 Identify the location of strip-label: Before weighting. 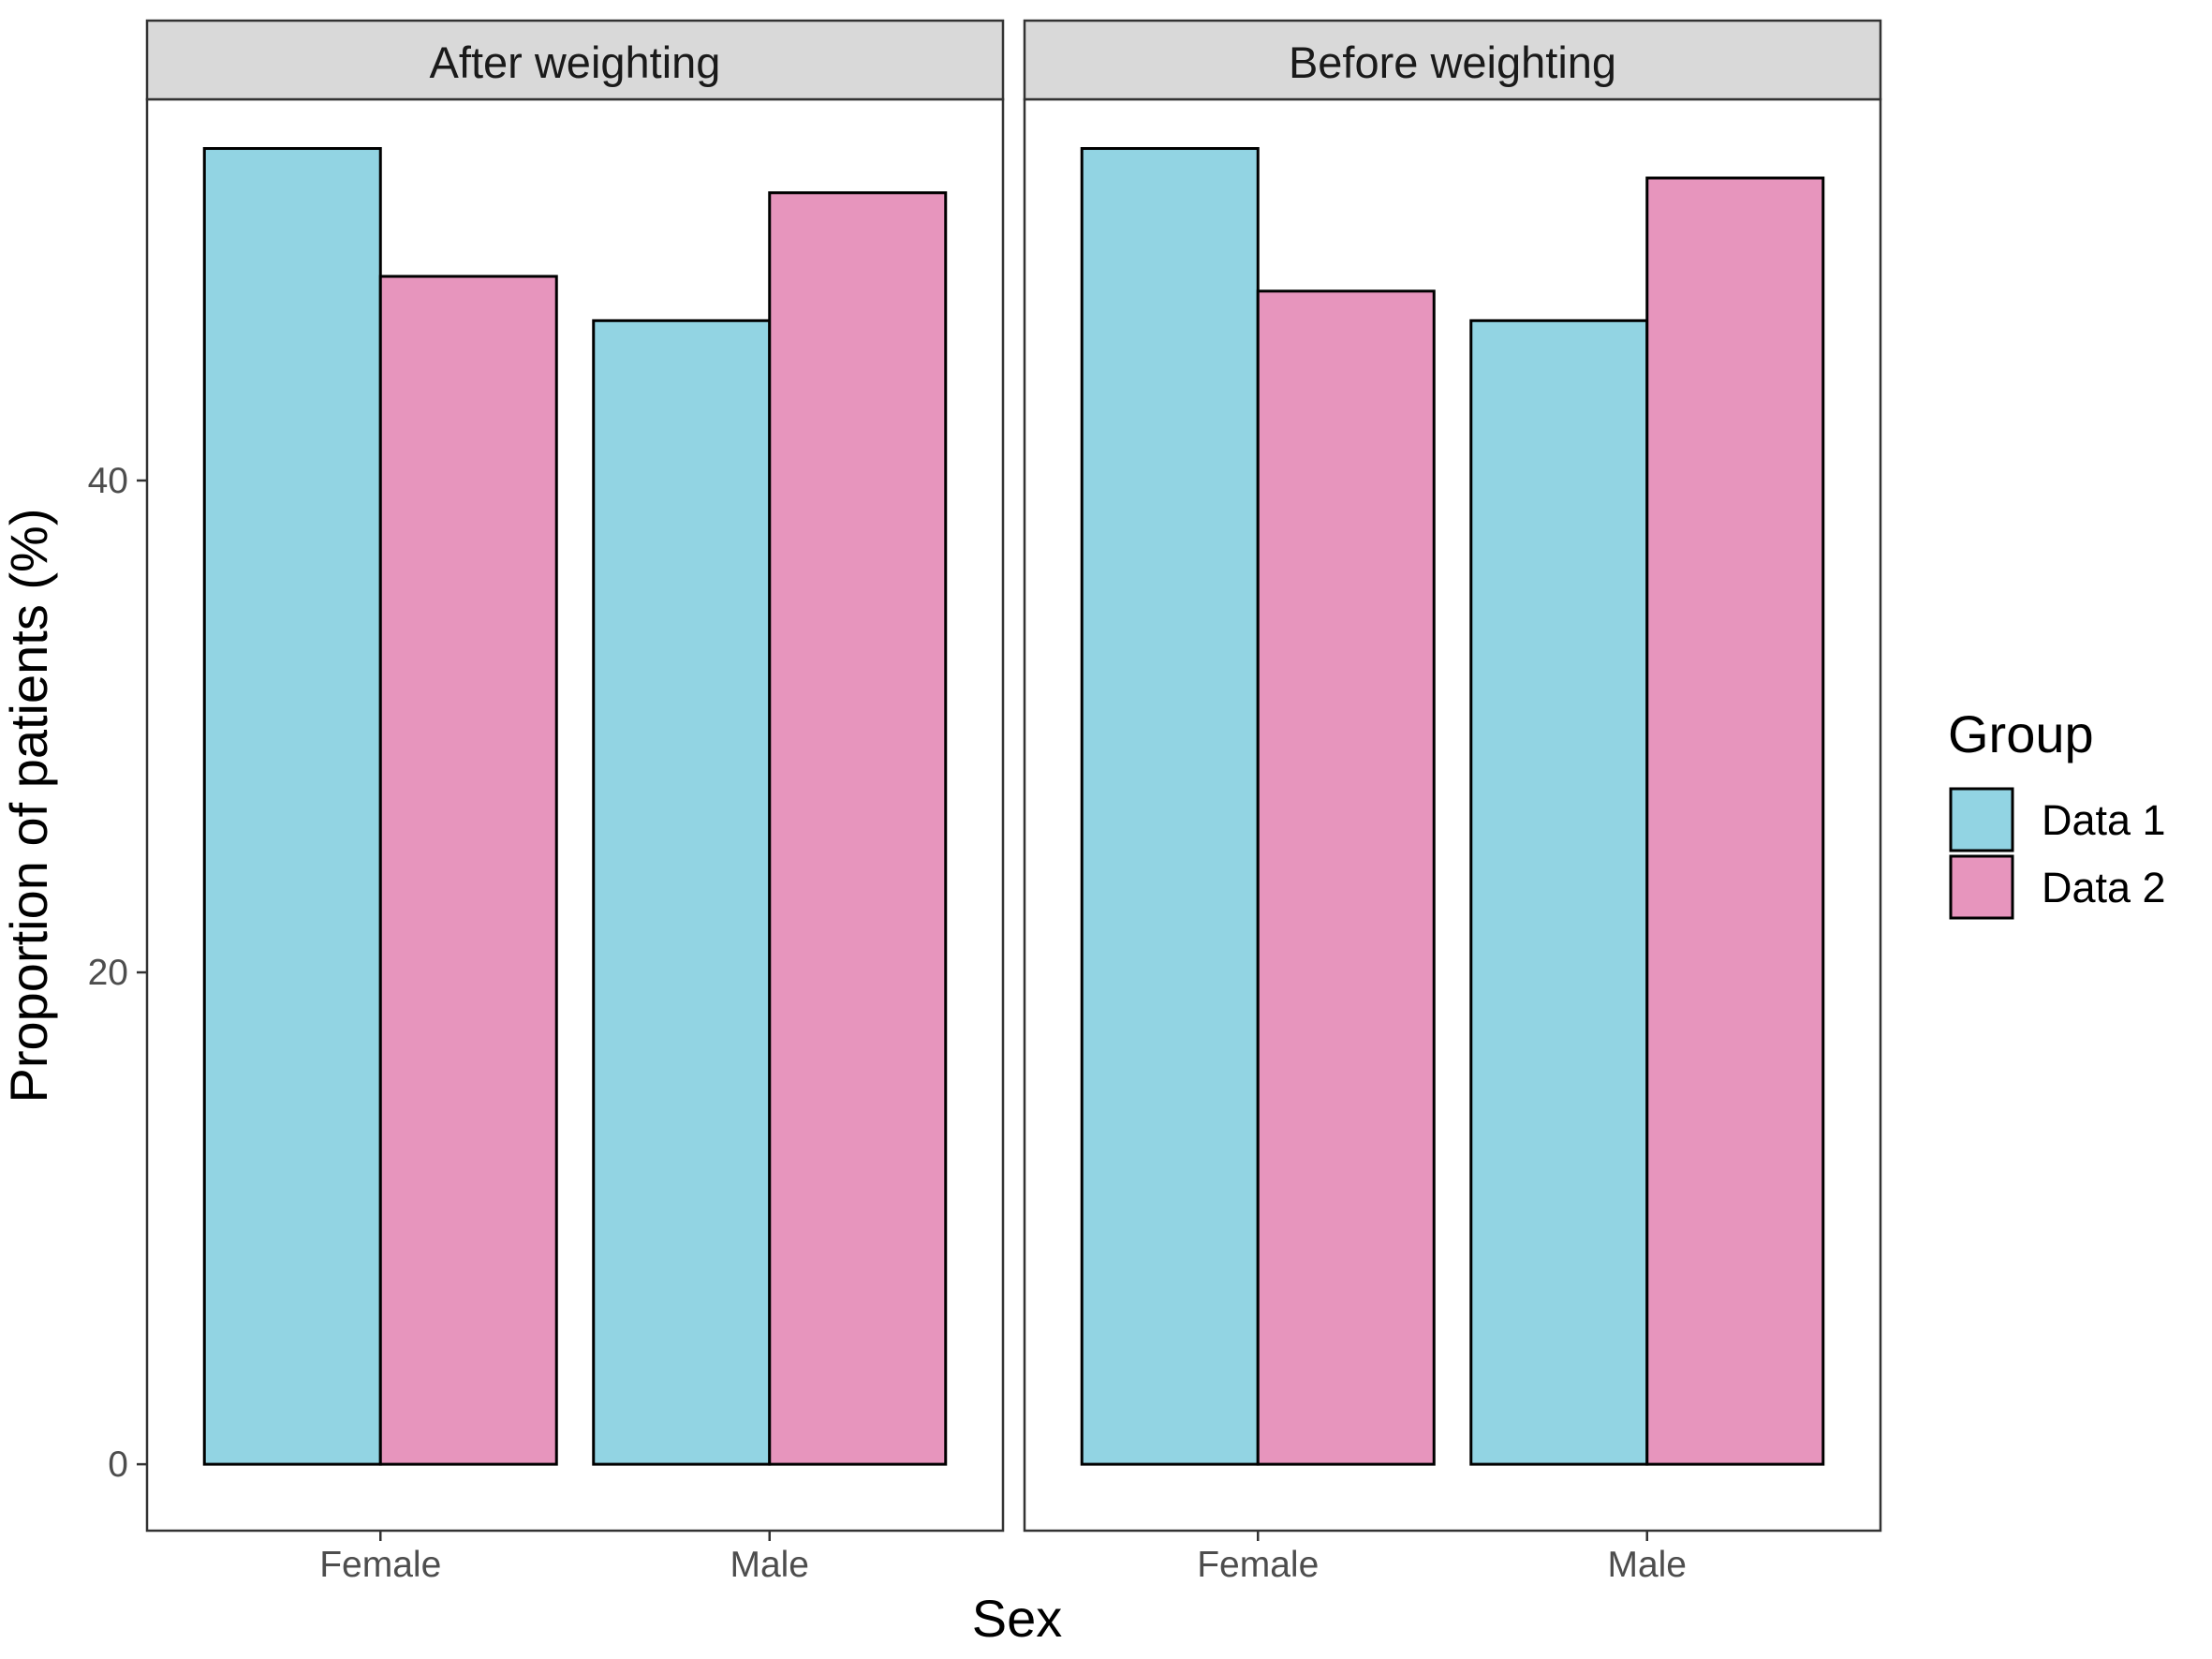
(1453, 62).